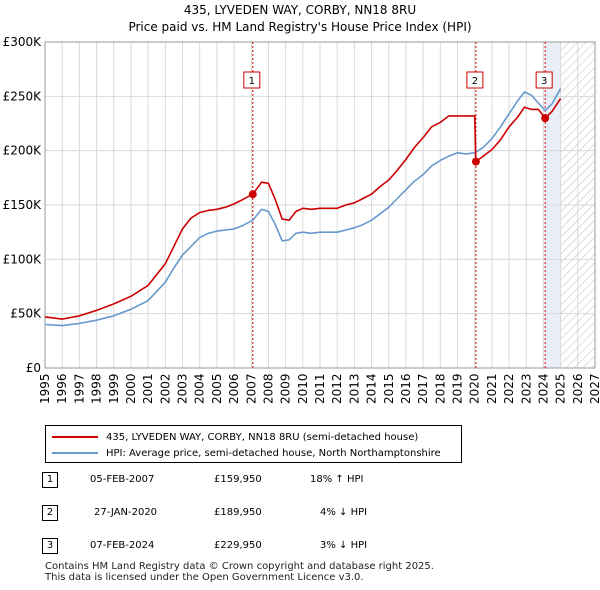  I want to click on x-tick-label: 2023, so click(526, 388).